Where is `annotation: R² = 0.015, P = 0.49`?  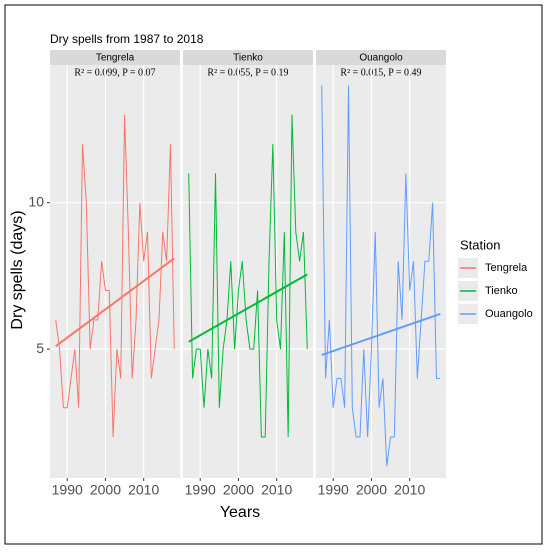 annotation: R² = 0.015, P = 0.49 is located at coordinates (380, 72).